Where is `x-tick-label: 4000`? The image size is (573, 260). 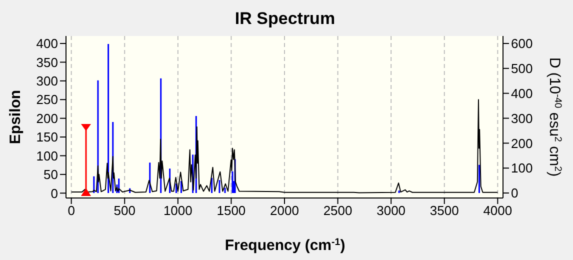 x-tick-label: 4000 is located at coordinates (497, 210).